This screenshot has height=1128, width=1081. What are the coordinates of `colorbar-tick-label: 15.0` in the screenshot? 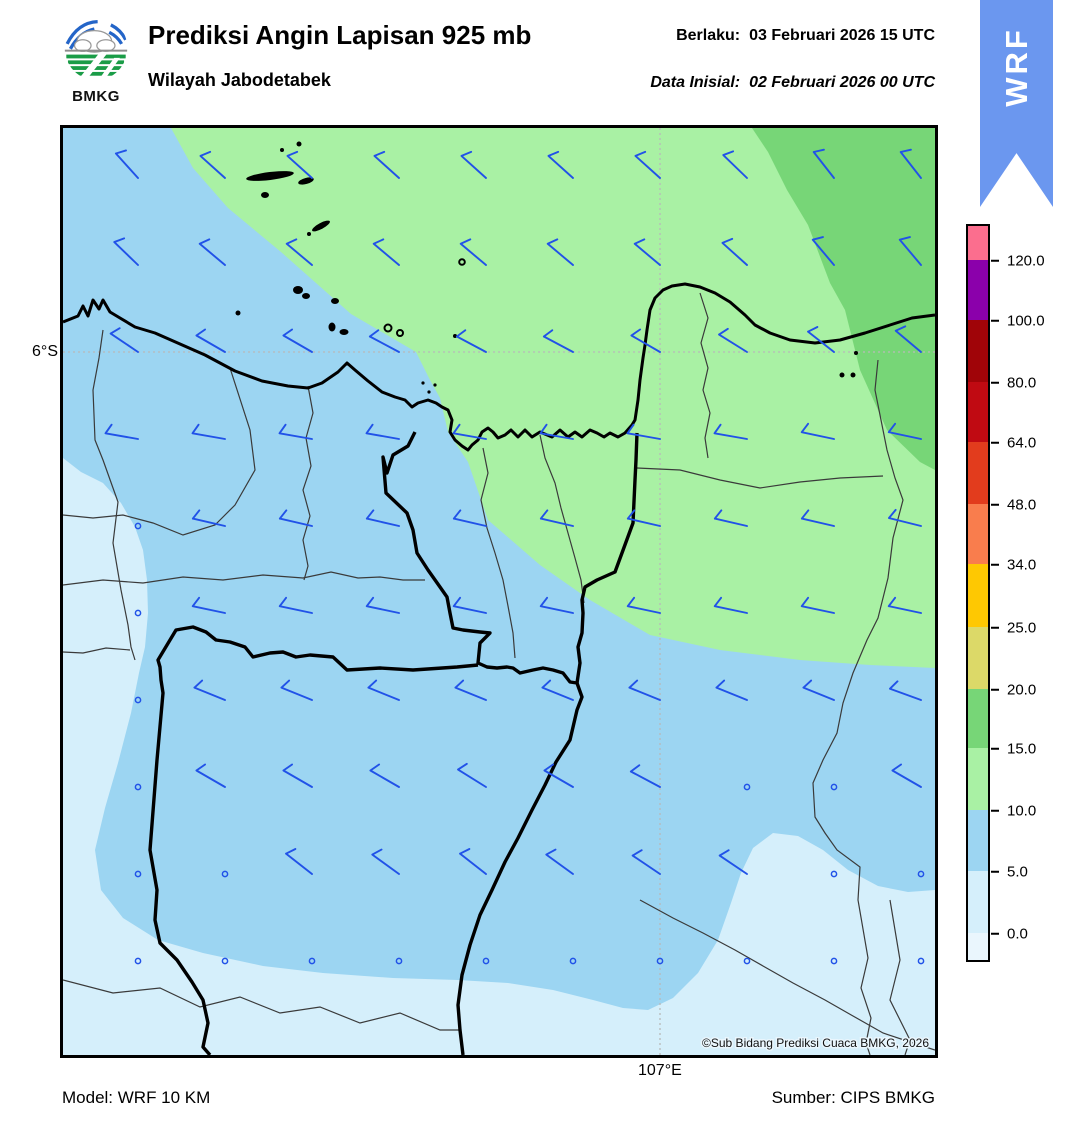 It's located at (1022, 748).